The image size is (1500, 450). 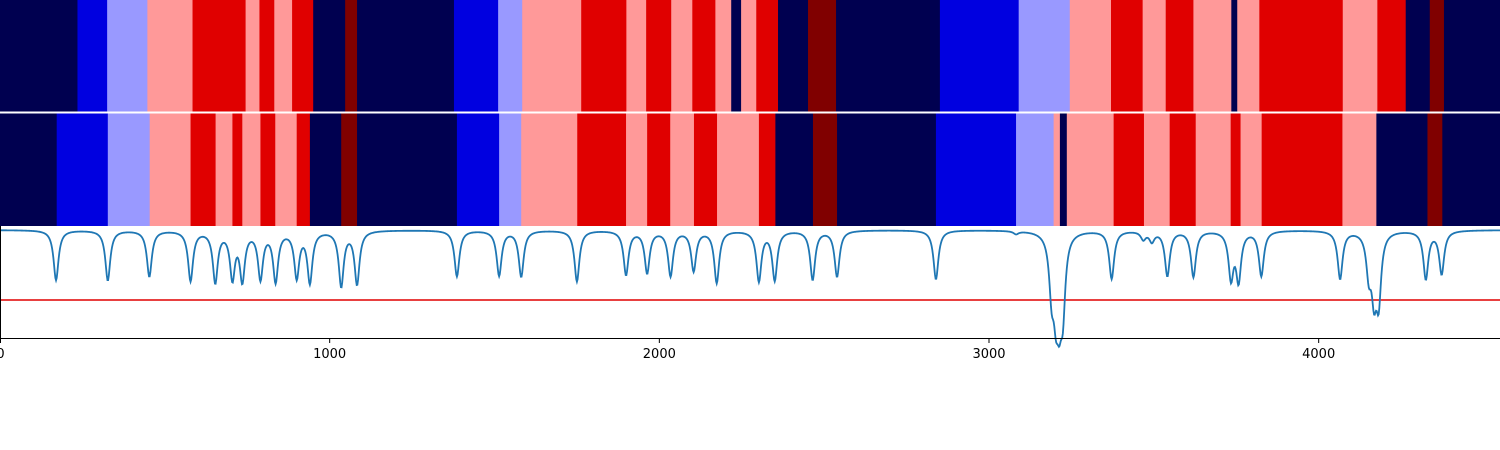 I want to click on x-tick-label: 1000, so click(x=329, y=354).